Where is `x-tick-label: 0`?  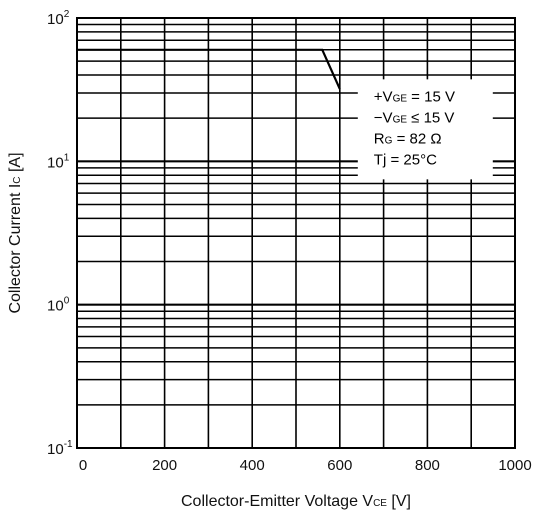
x-tick-label: 0 is located at coordinates (83, 465).